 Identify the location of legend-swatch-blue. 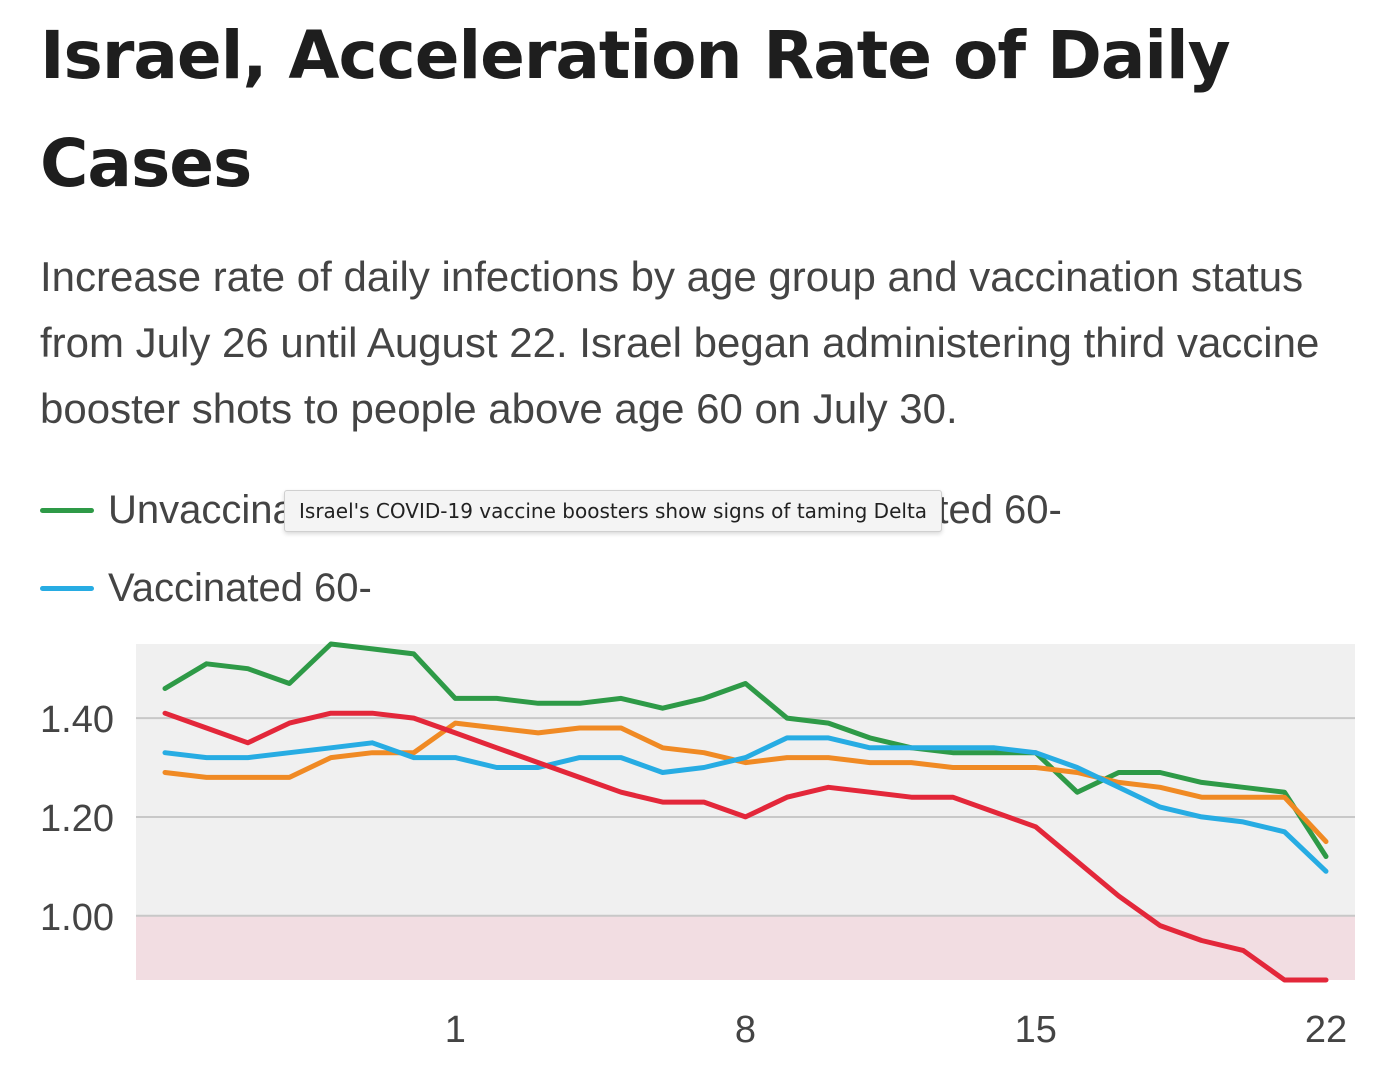
(67, 588).